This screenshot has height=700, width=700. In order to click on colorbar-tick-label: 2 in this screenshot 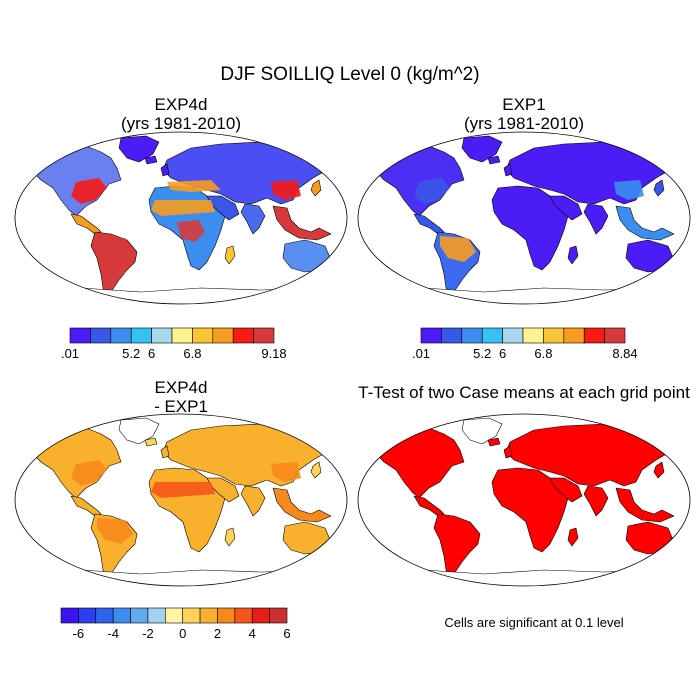, I will do `click(217, 633)`.